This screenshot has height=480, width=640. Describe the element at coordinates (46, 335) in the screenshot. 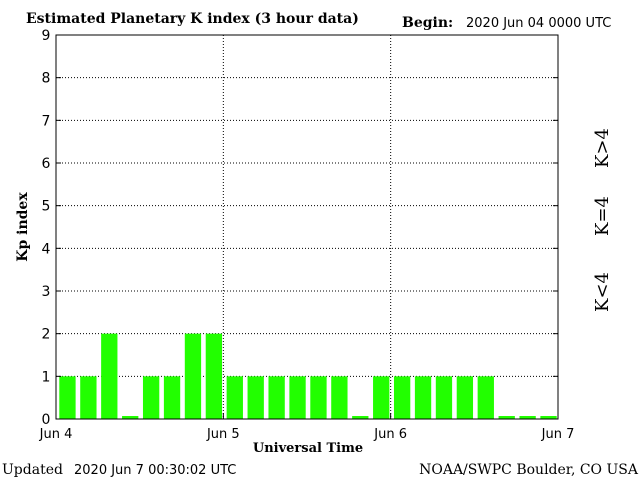

I see `y-tick-label: 2` at that location.